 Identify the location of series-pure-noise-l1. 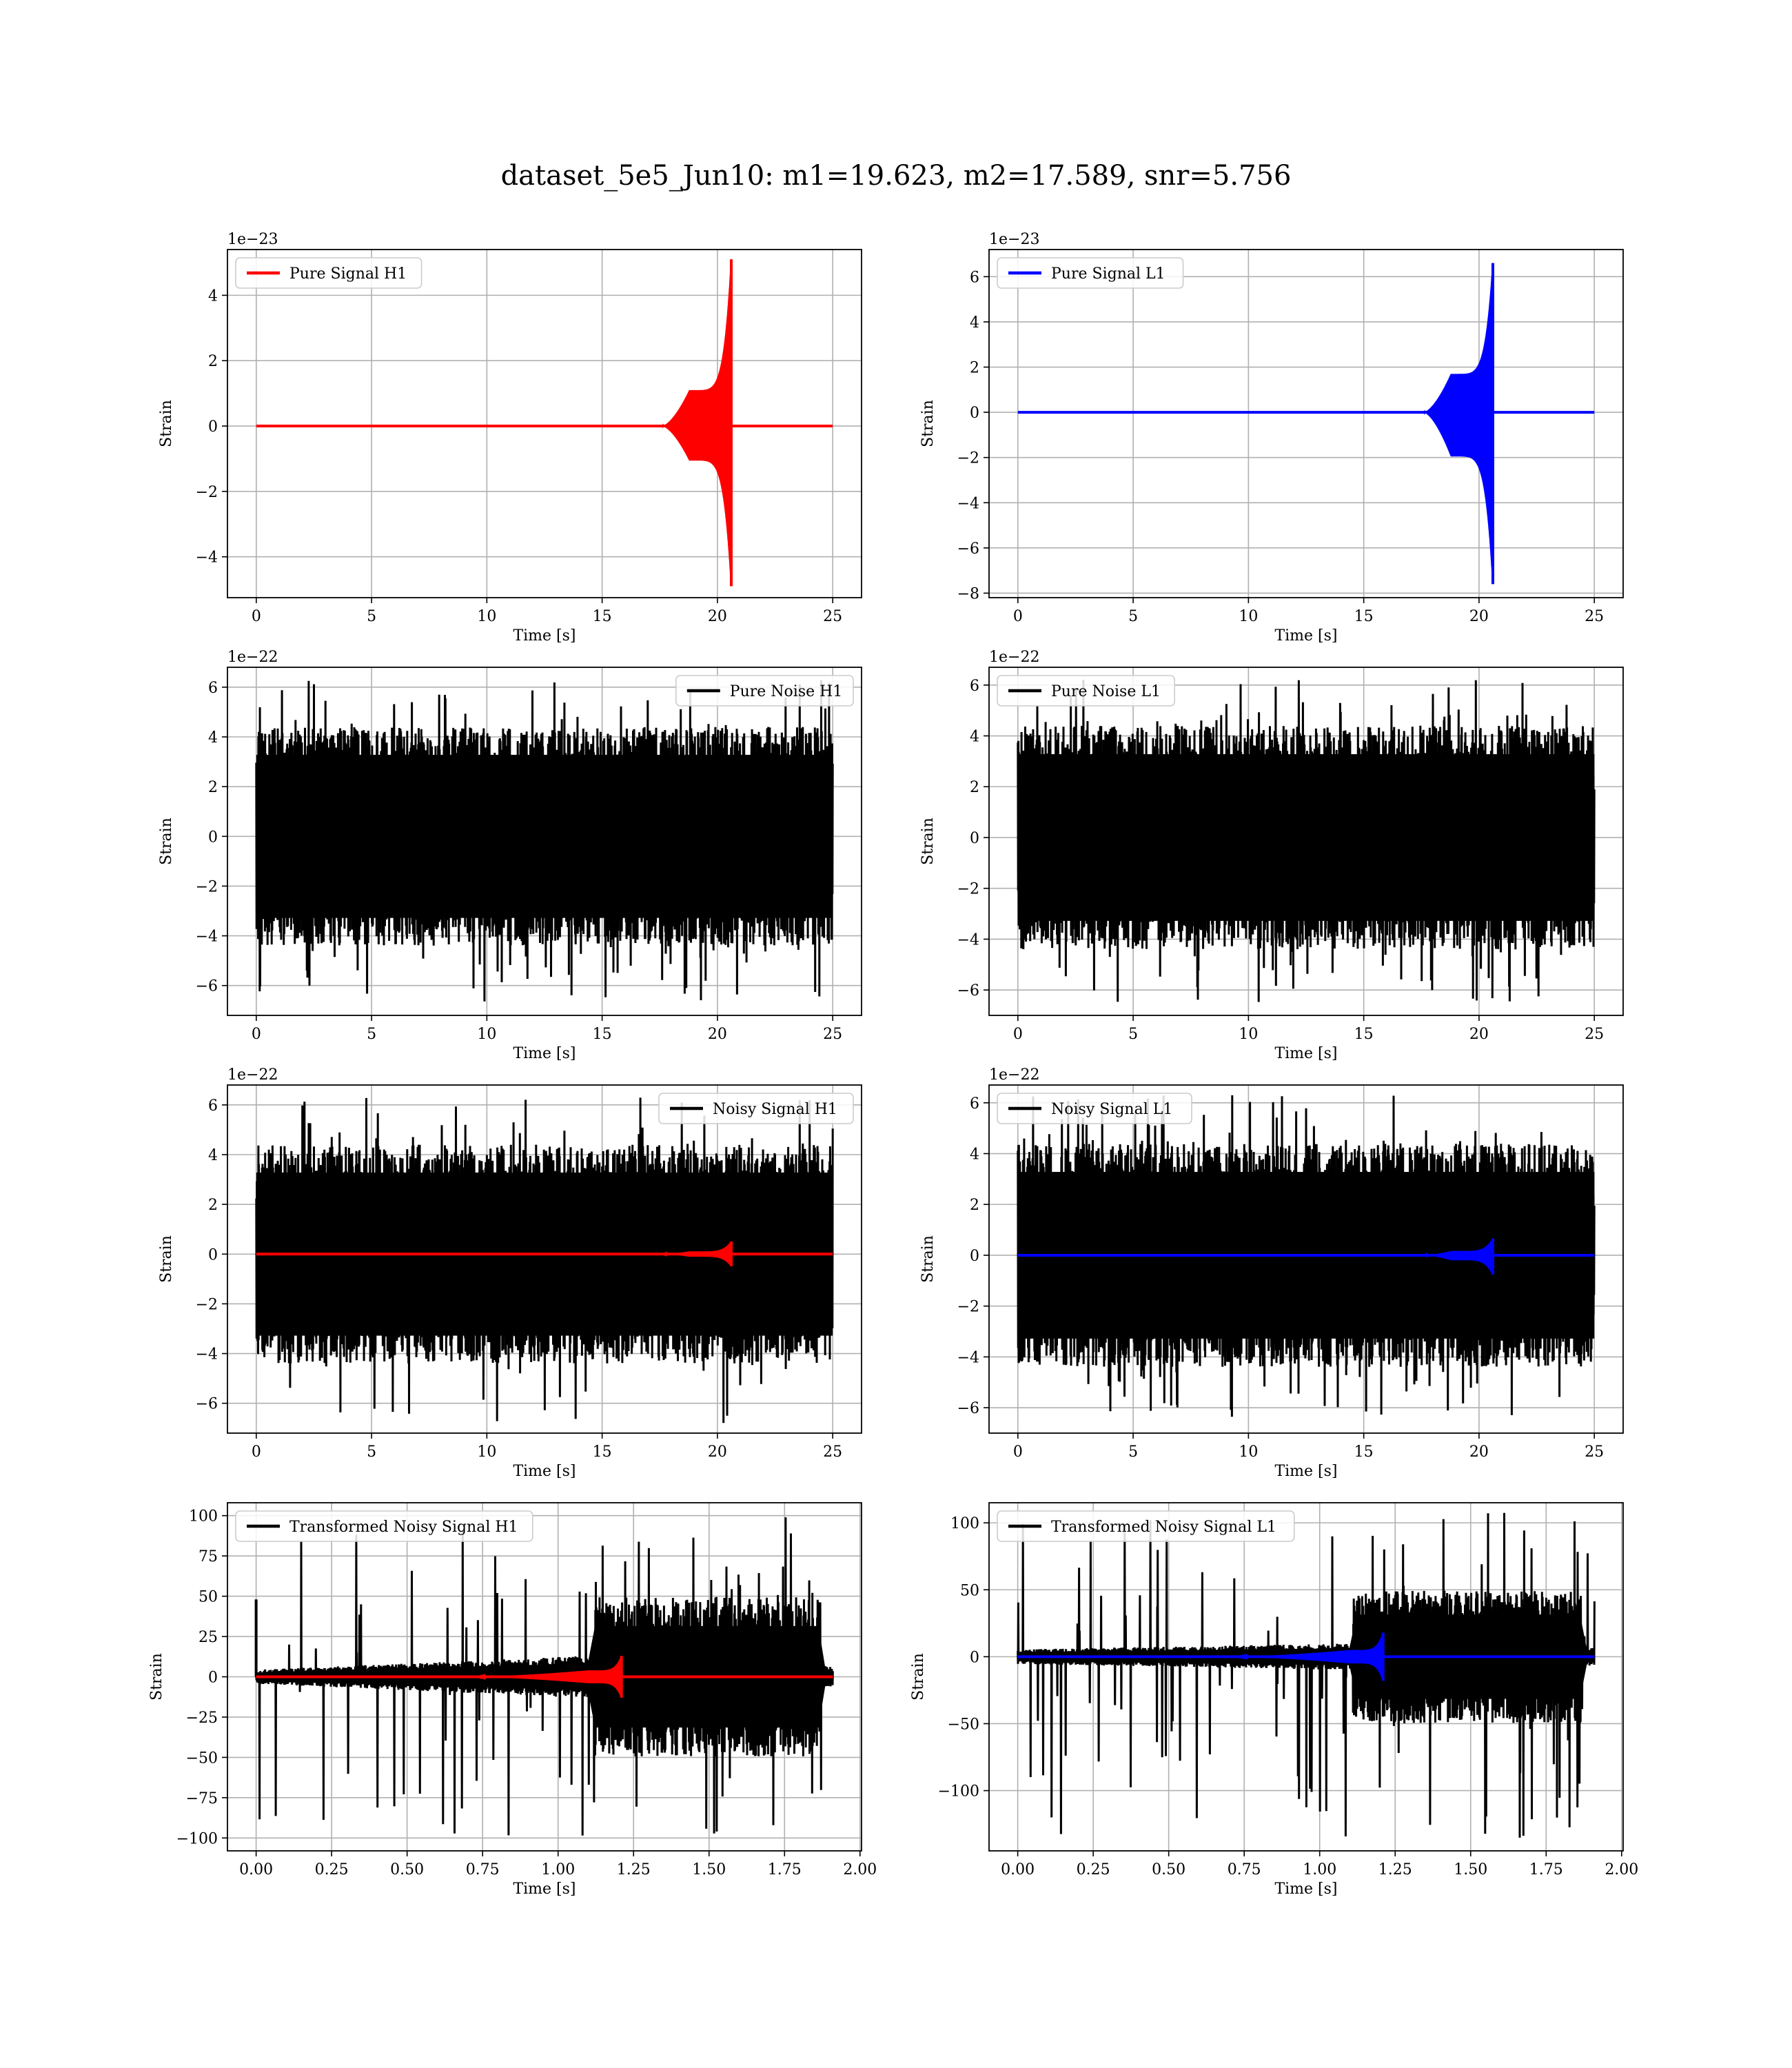
(1306, 841).